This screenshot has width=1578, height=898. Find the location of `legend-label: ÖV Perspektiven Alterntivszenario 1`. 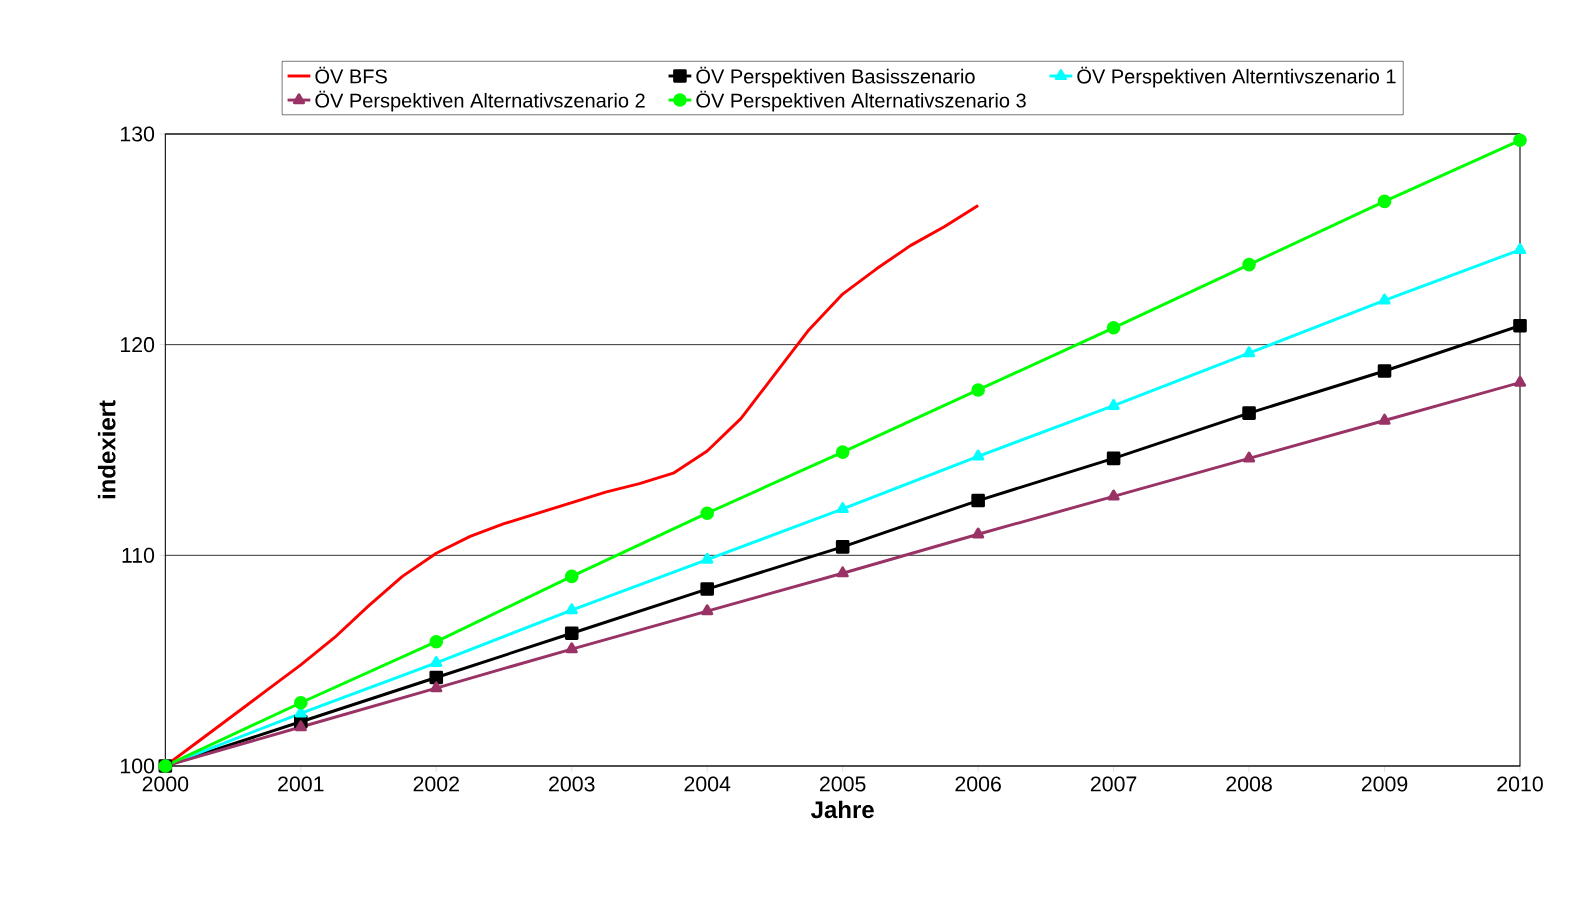

legend-label: ÖV Perspektiven Alterntivszenario 1 is located at coordinates (1236, 77).